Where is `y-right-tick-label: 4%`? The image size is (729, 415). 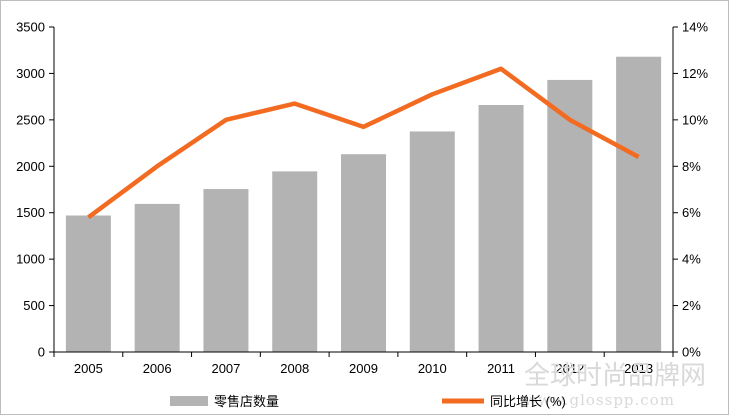 y-right-tick-label: 4% is located at coordinates (691, 259).